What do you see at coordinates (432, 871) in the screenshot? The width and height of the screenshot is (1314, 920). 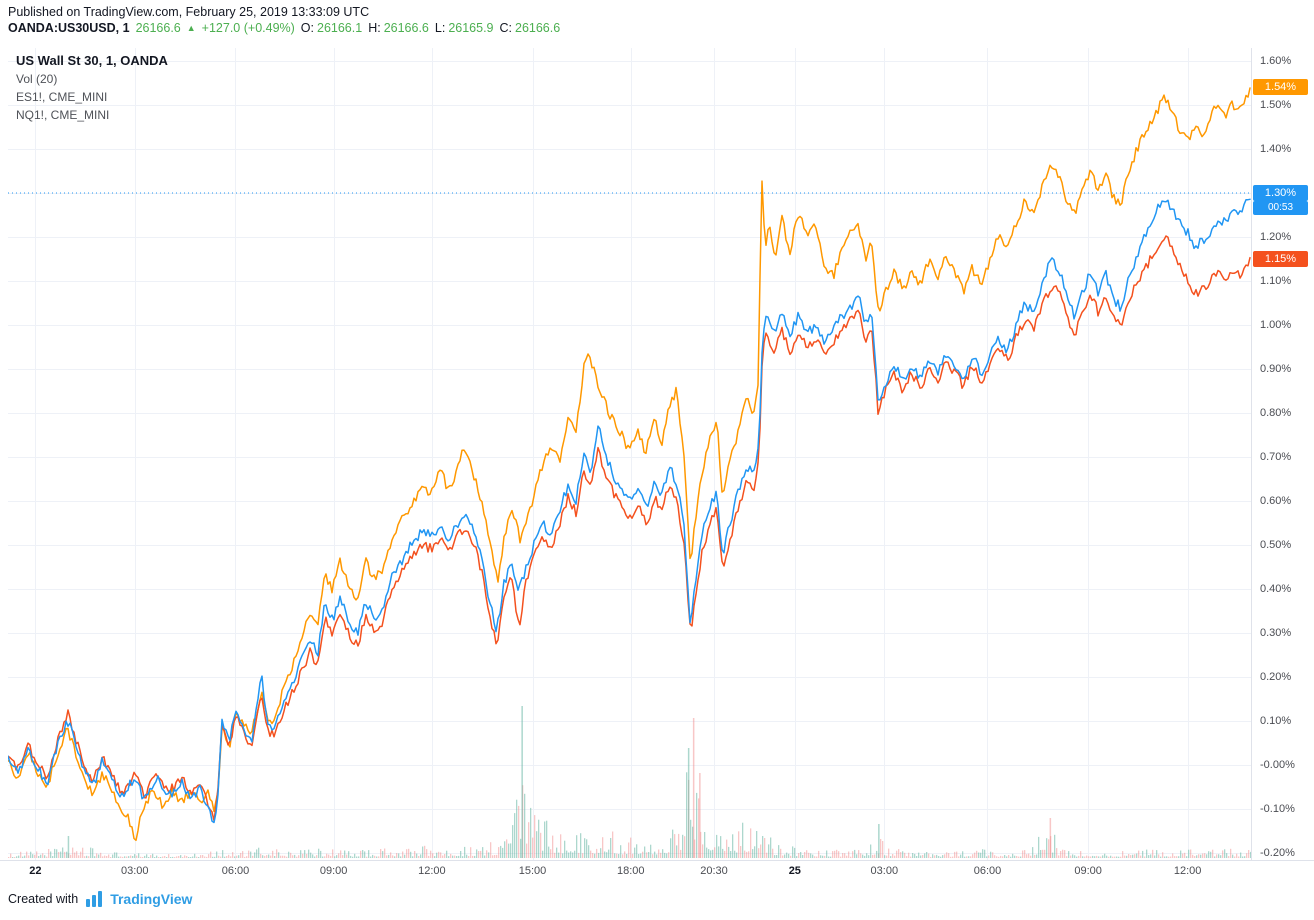 I see `time-tick-label: 12:00` at bounding box center [432, 871].